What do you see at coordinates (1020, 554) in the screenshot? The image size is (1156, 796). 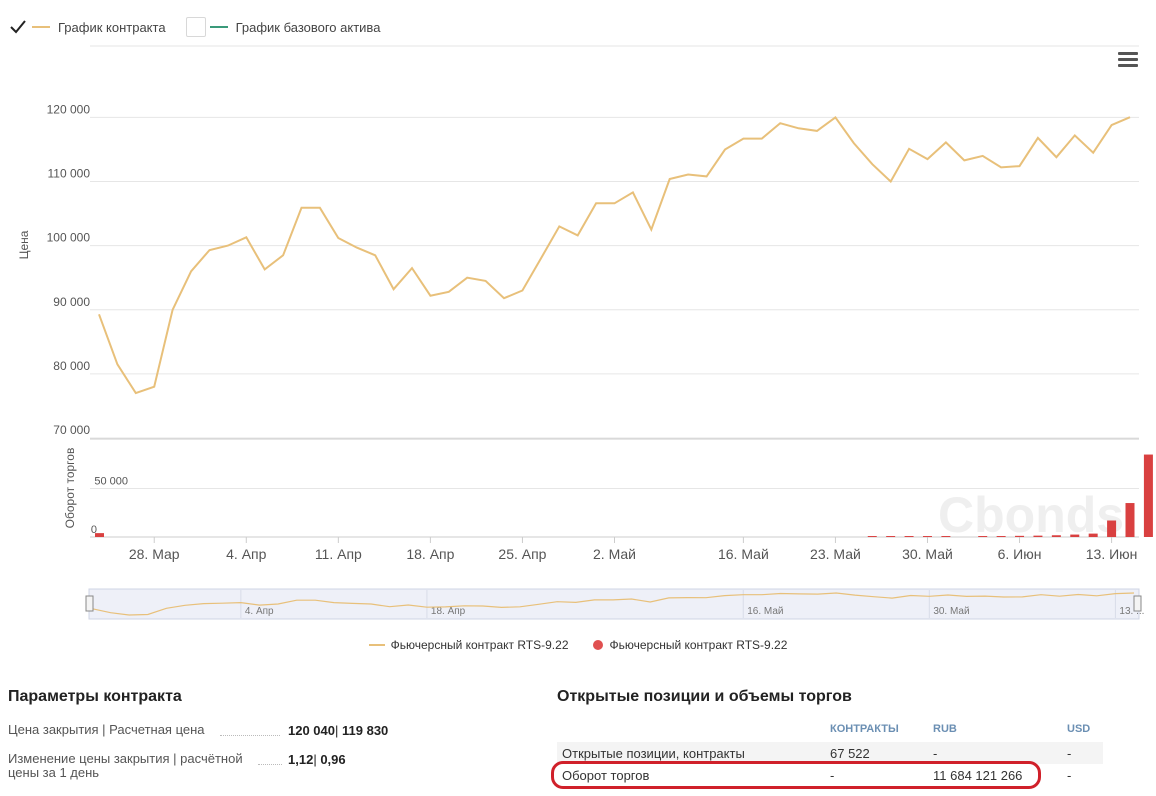 I see `x-tick-label: 6. Июн` at bounding box center [1020, 554].